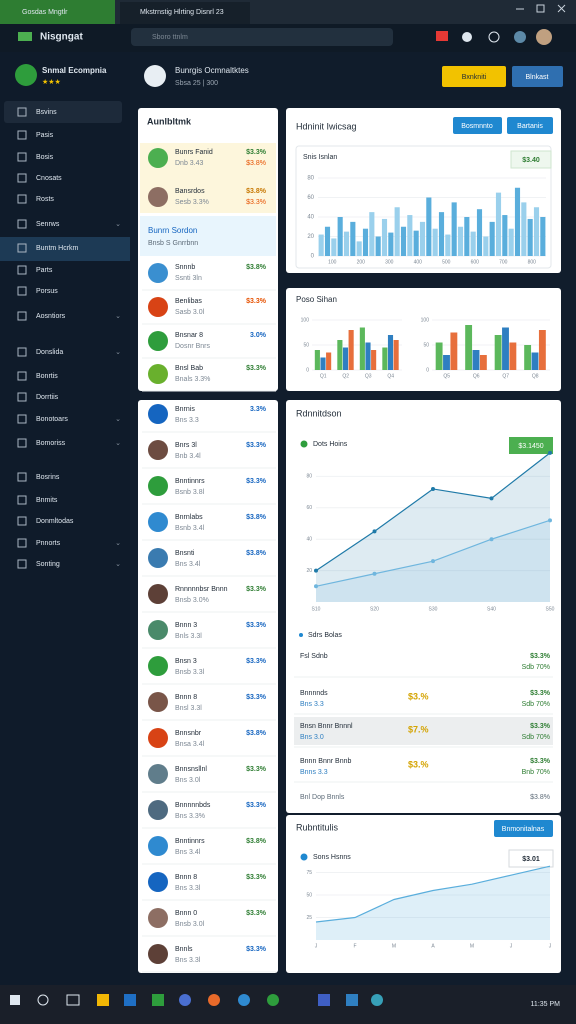 Image resolution: width=576 pixels, height=1024 pixels. I want to click on x-tick-label: Q3, so click(368, 376).